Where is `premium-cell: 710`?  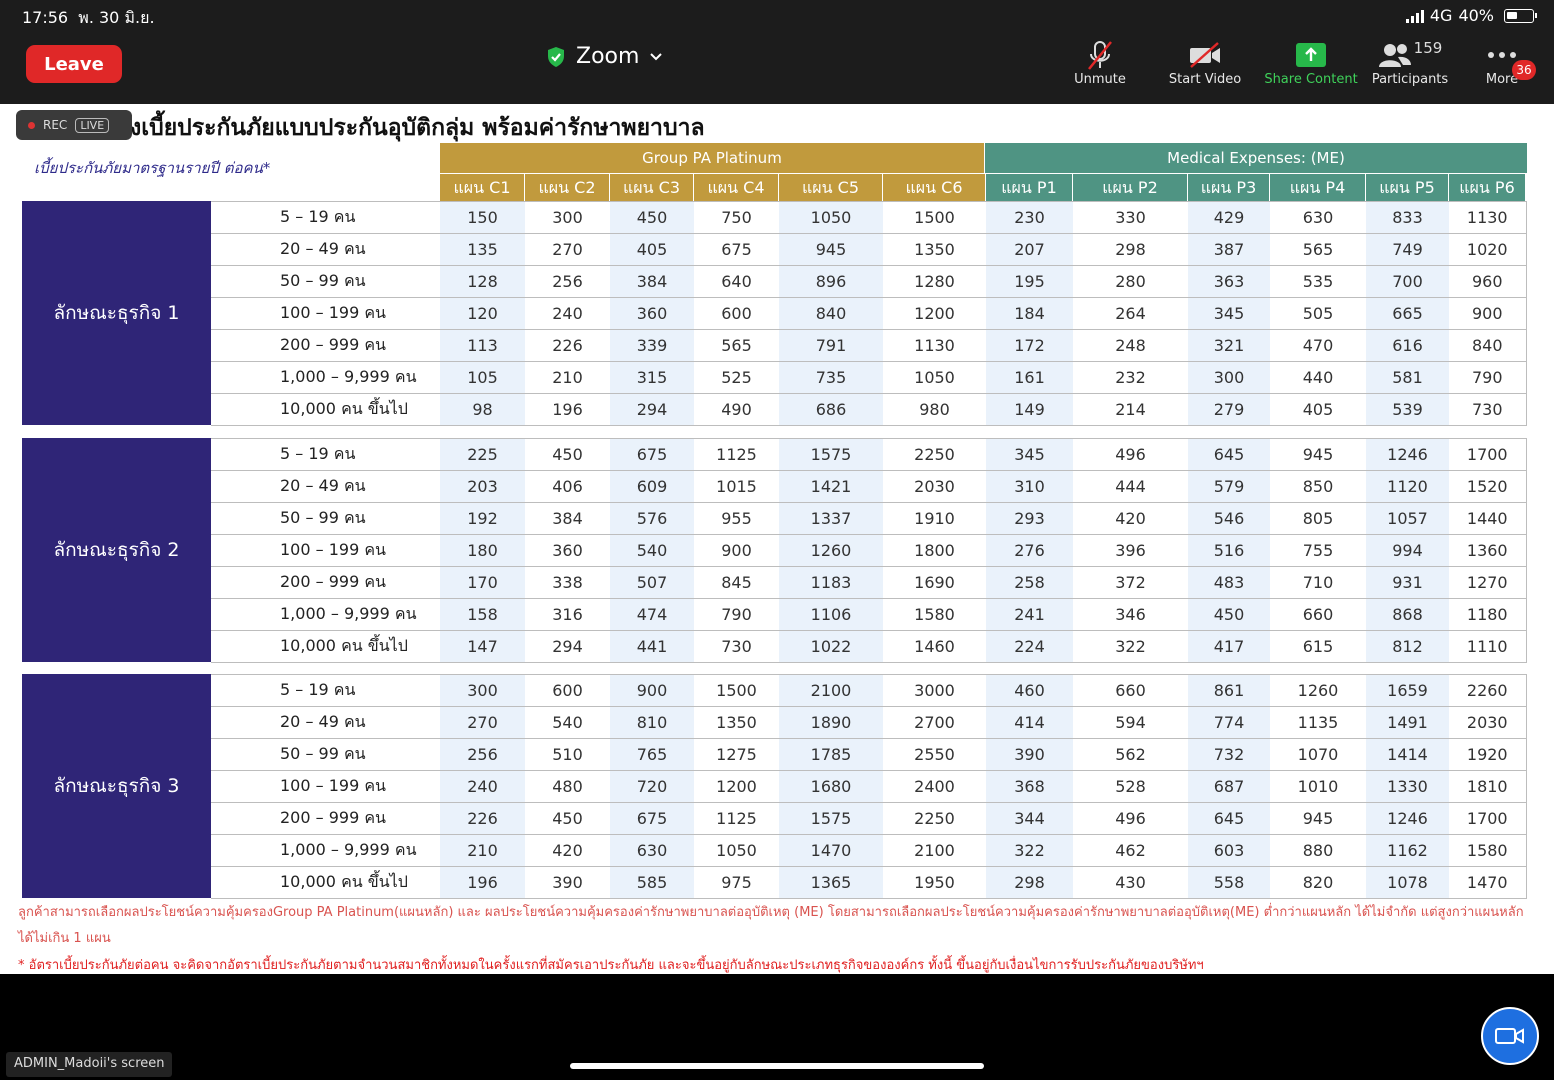 premium-cell: 710 is located at coordinates (1318, 582).